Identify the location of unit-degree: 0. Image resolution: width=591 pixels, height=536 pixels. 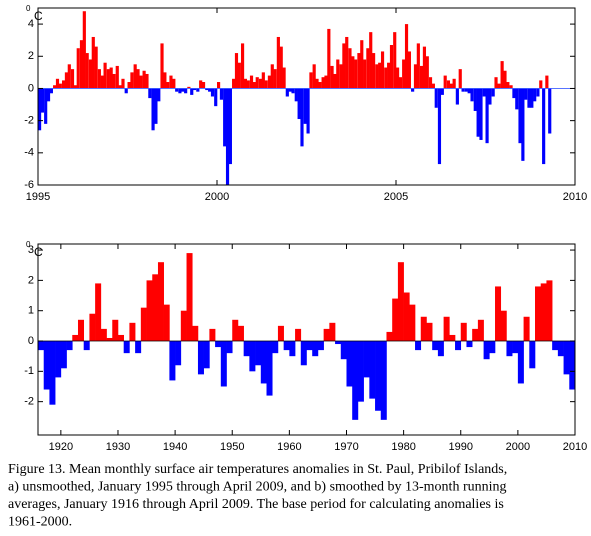
(28, 8).